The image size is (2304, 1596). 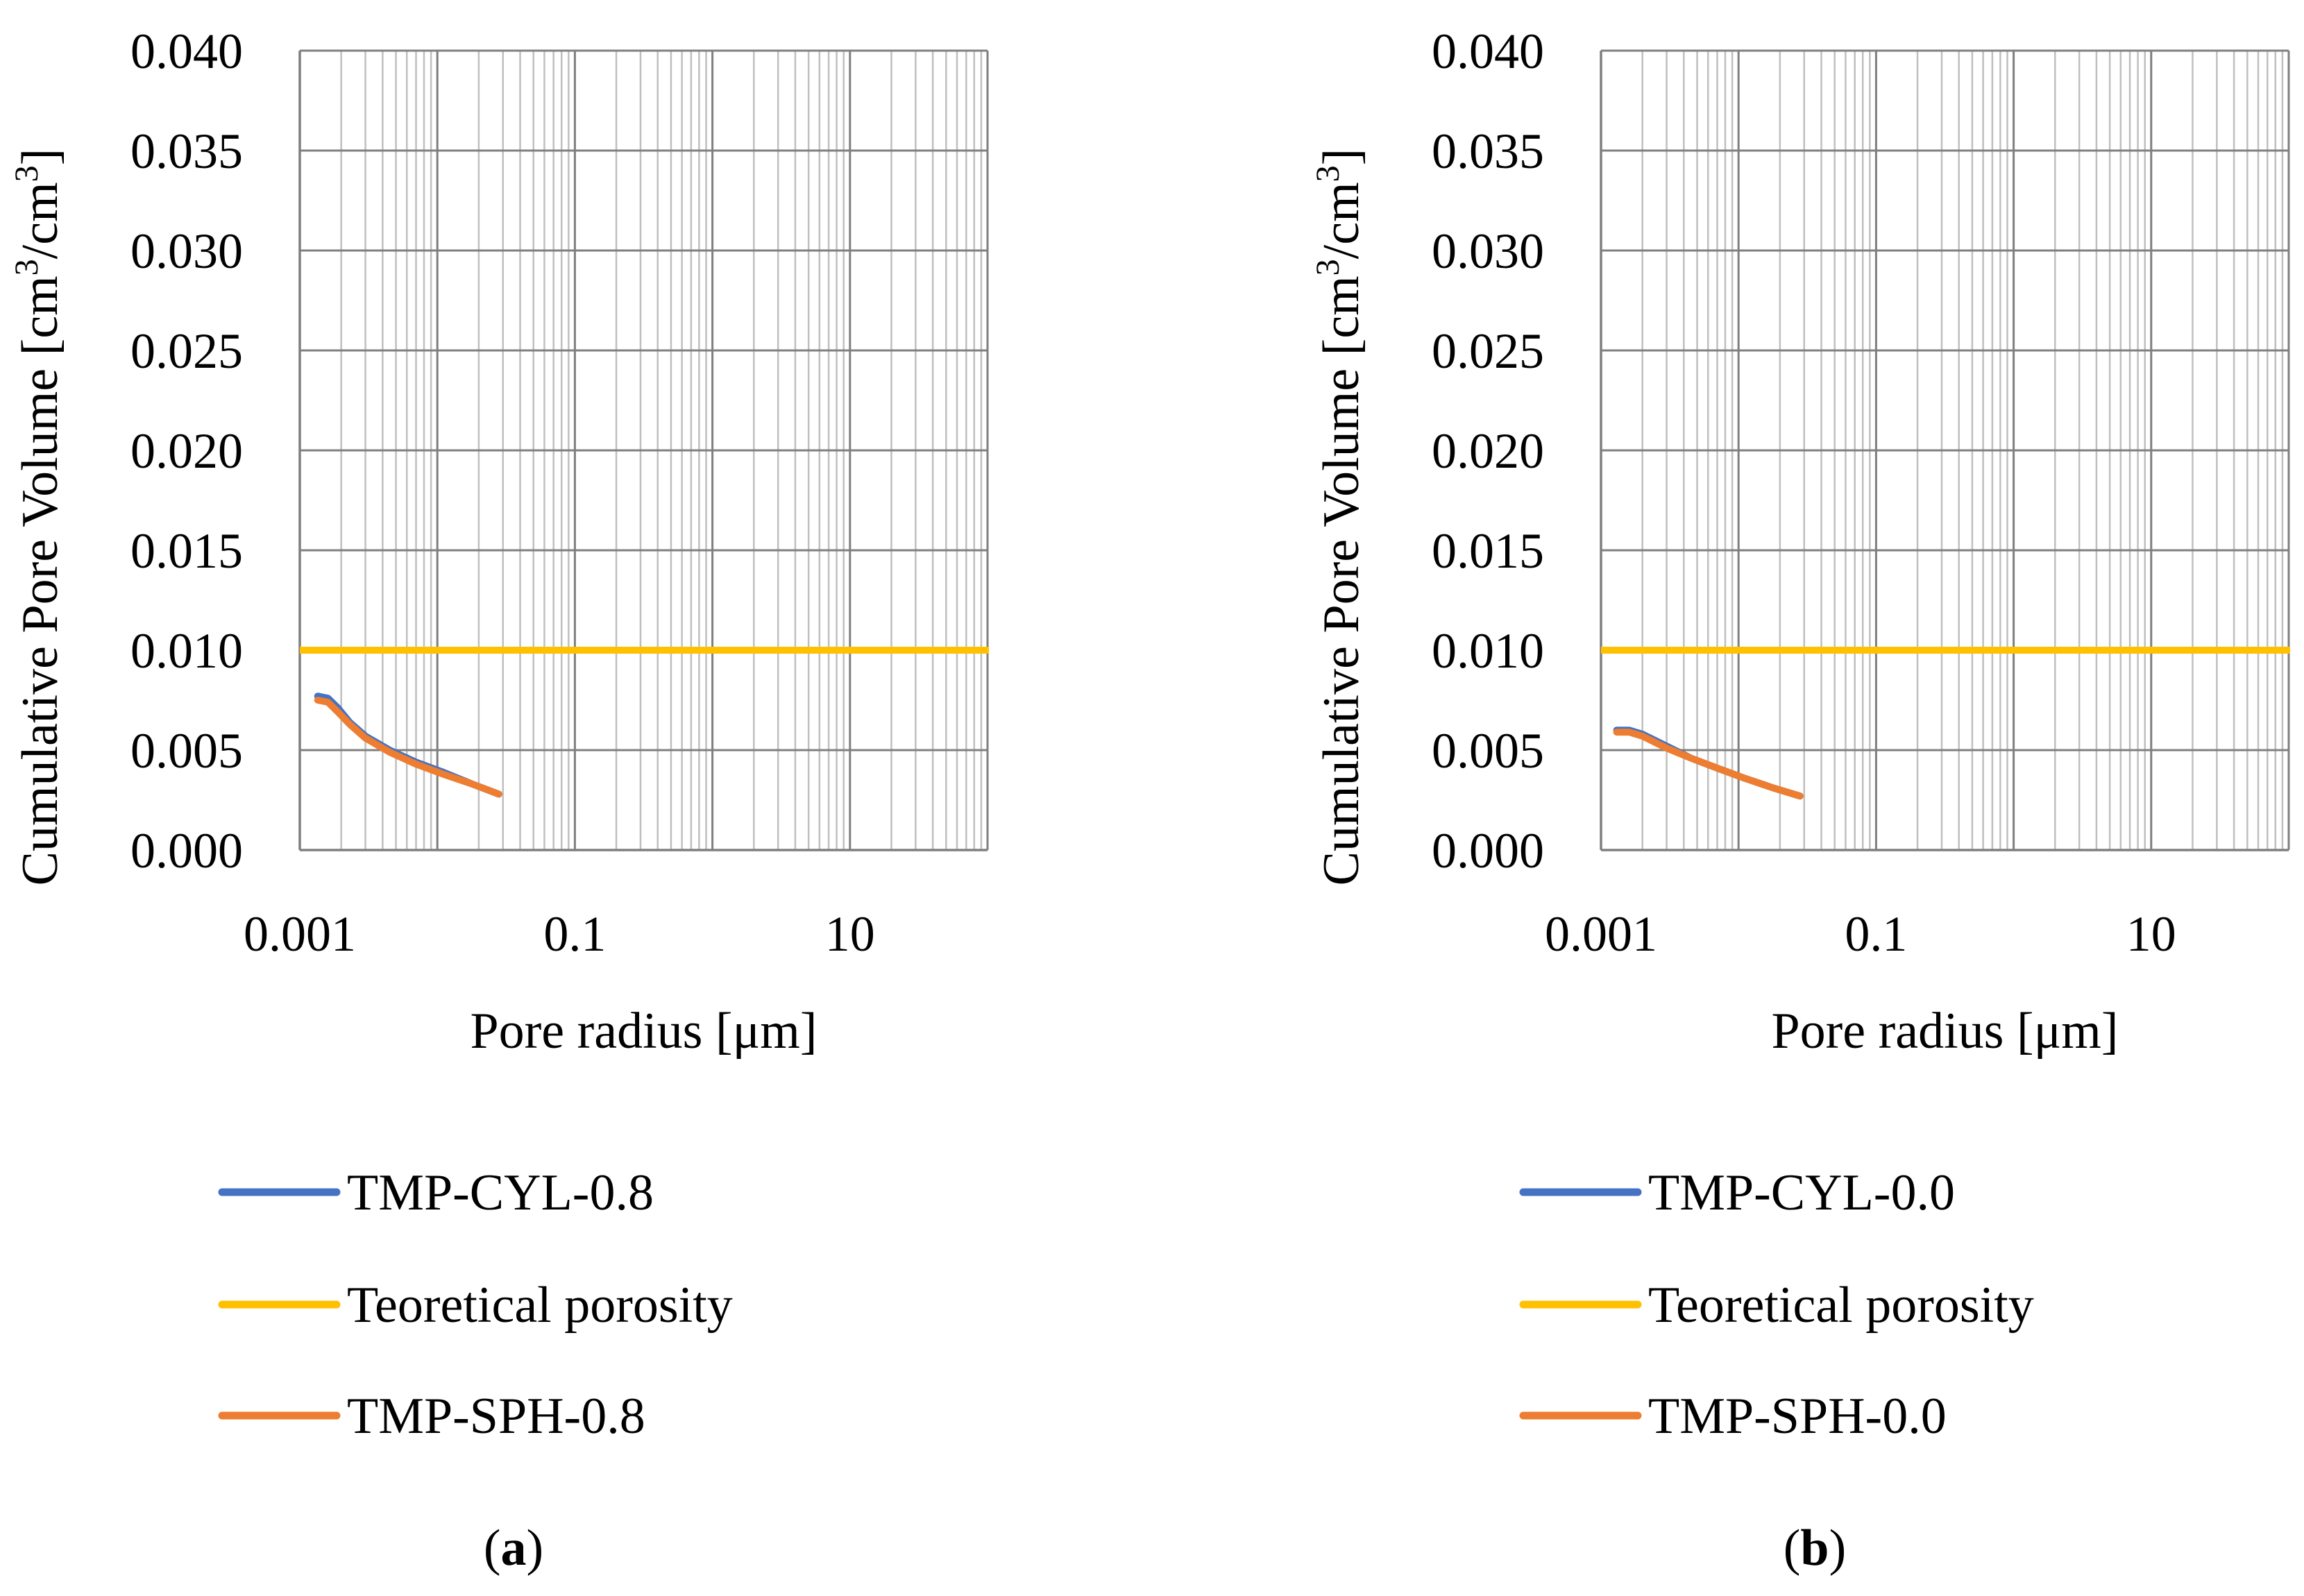 I want to click on panel-caption: (a), so click(x=513, y=1548).